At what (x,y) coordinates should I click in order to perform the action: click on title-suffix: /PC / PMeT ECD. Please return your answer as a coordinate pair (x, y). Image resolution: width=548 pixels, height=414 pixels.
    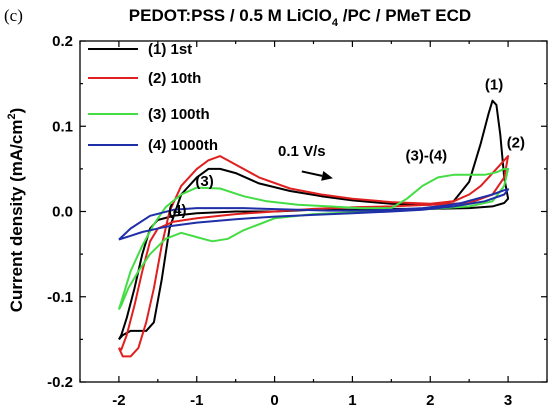
    Looking at the image, I should click on (404, 15).